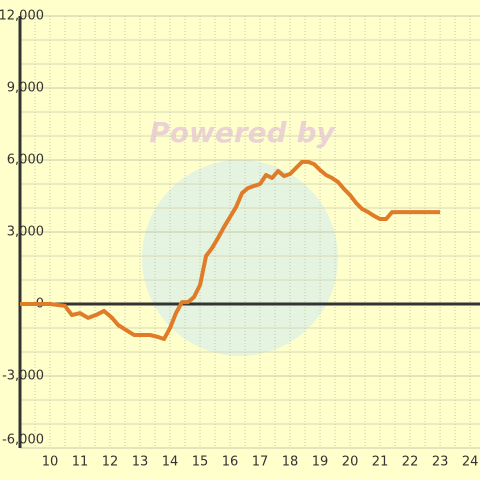 The height and width of the screenshot is (480, 480). I want to click on y-tick-label: 9,000, so click(25, 88).